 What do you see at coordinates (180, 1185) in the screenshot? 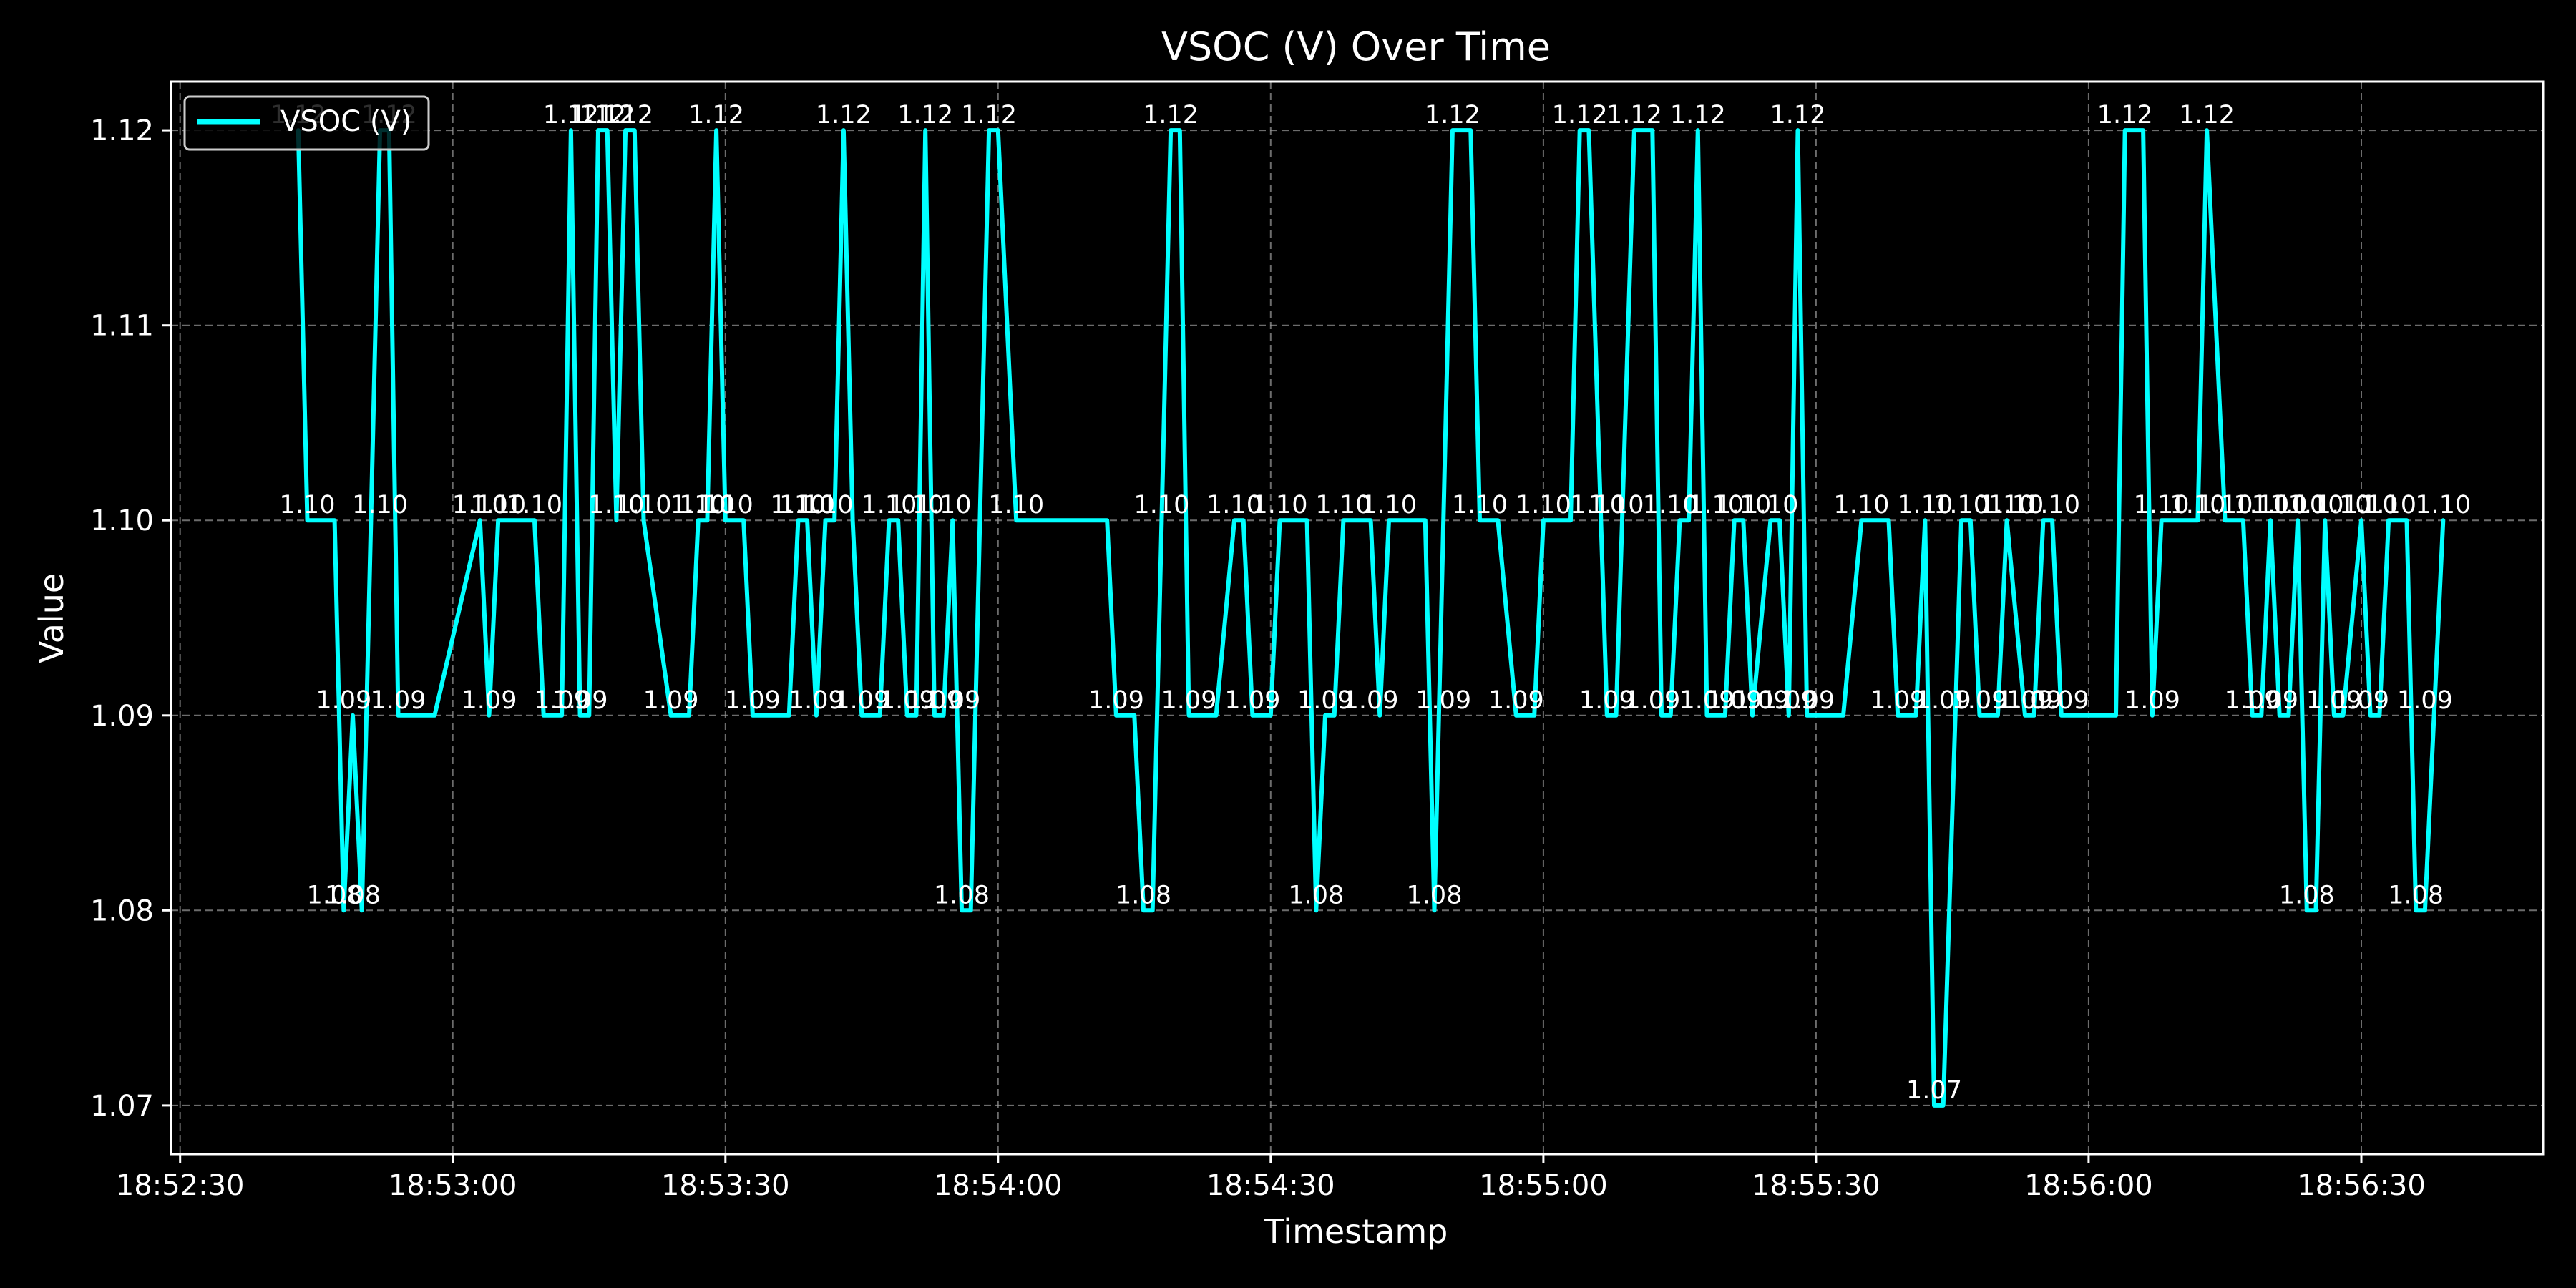
I see `x-tick-label: 18:52:30` at bounding box center [180, 1185].